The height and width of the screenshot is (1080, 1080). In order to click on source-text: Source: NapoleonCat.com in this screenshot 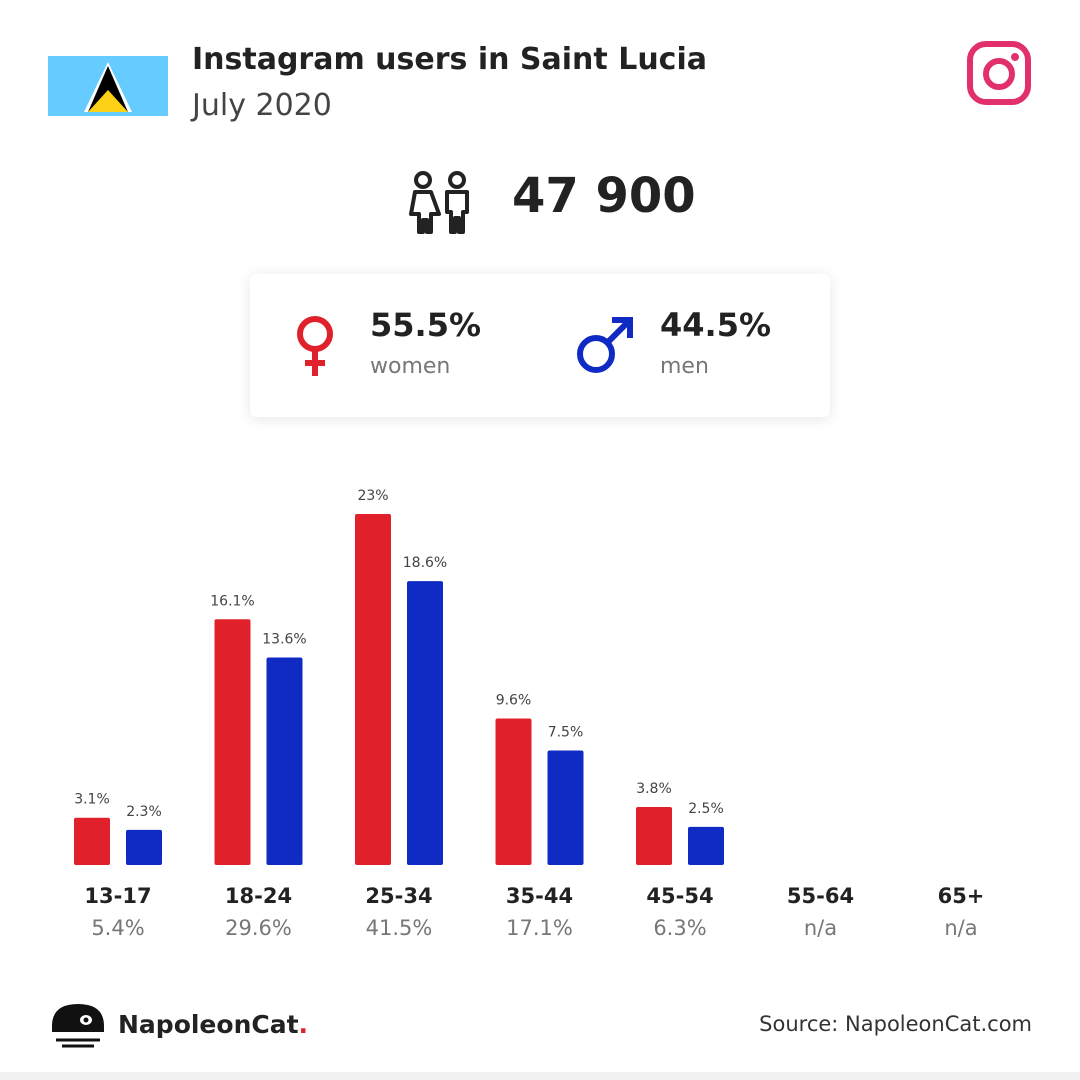, I will do `click(895, 1024)`.